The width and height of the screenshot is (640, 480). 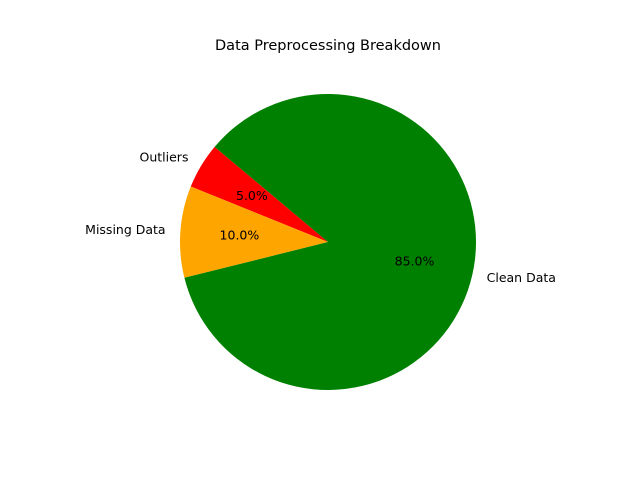 What do you see at coordinates (328, 46) in the screenshot?
I see `chart-title: Data Preprocessing Breakdown` at bounding box center [328, 46].